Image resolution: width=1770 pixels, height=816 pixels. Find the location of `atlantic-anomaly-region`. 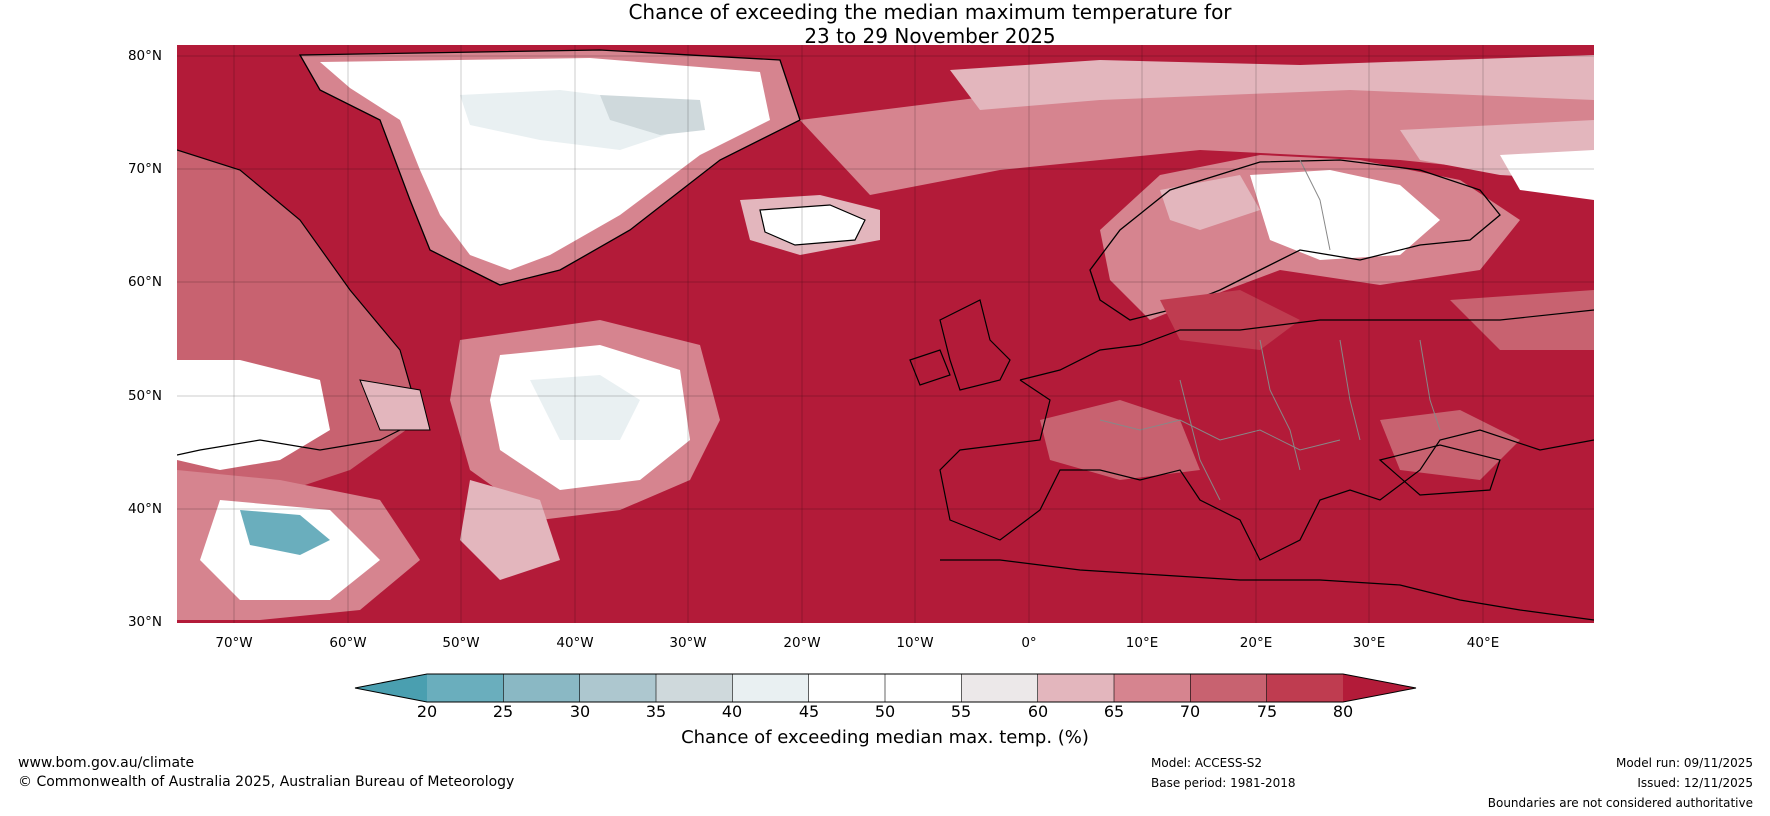

atlantic-anomaly-region is located at coordinates (585, 450).